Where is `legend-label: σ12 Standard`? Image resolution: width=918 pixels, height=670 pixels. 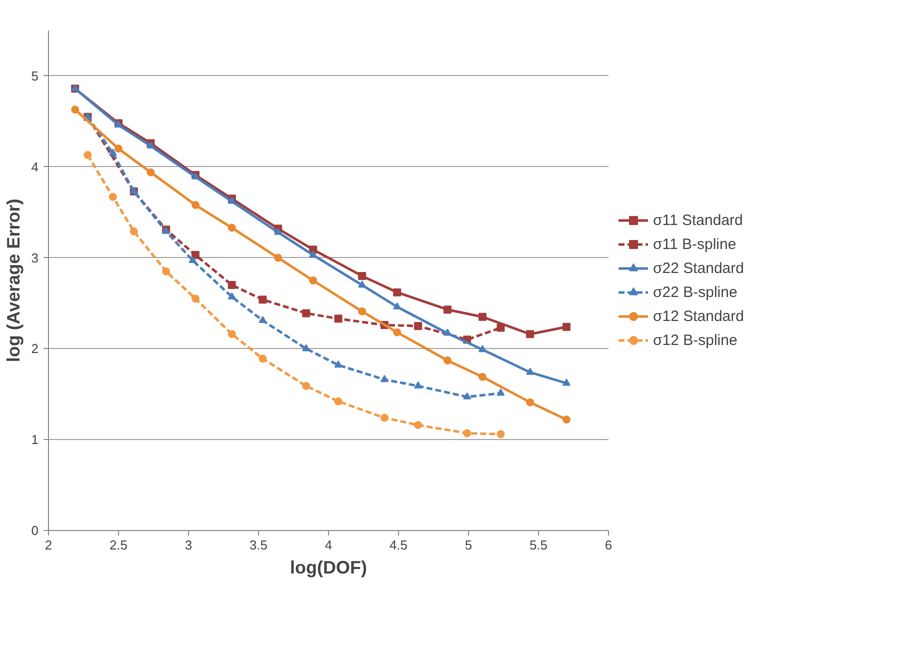
legend-label: σ12 Standard is located at coordinates (698, 316).